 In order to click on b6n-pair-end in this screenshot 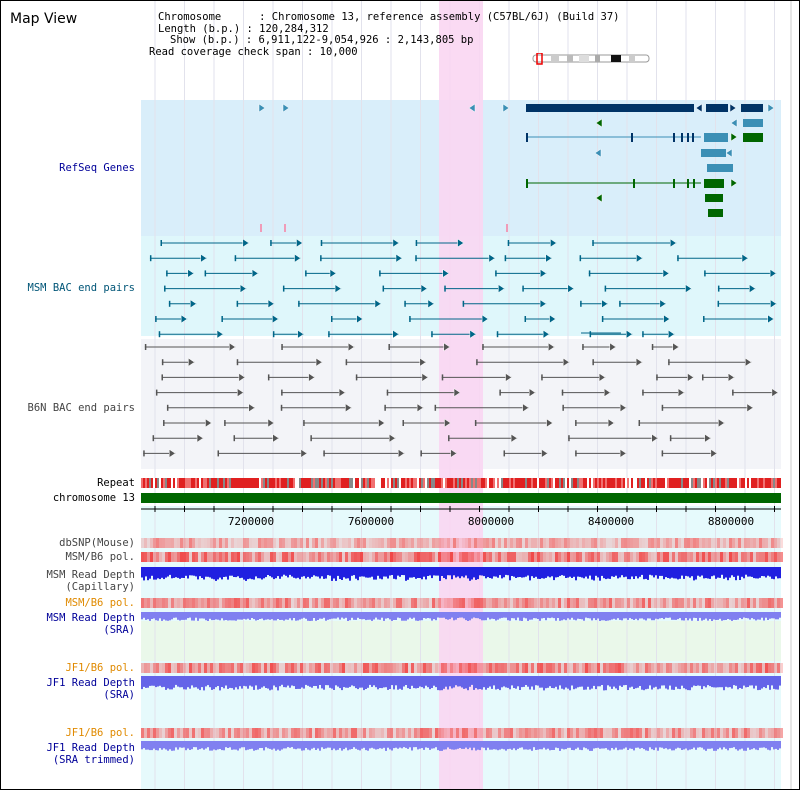, I will do `click(281, 407)`.